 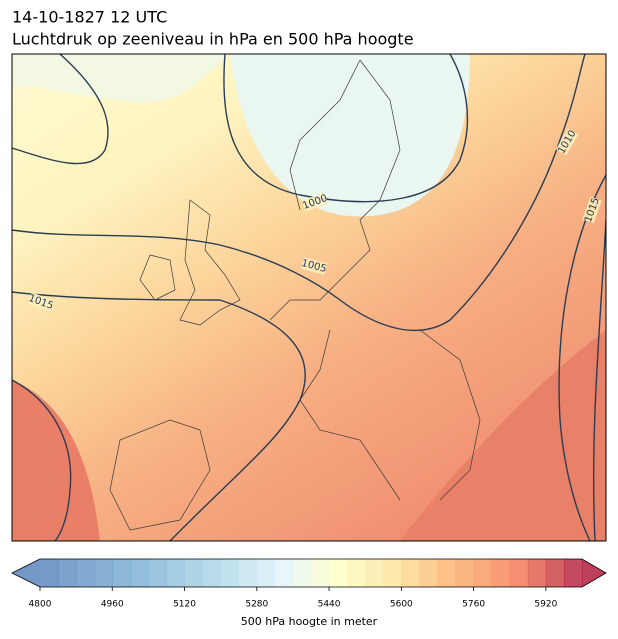 I want to click on colorbar-tick-label: 4800, so click(x=40, y=605).